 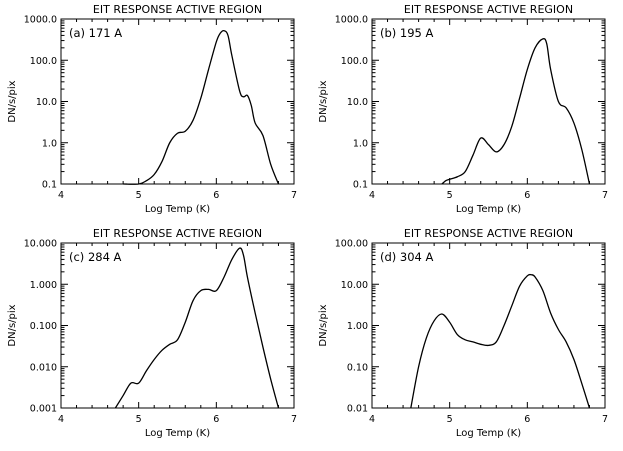 What do you see at coordinates (354, 285) in the screenshot?
I see `y-tick-label: 10.00` at bounding box center [354, 285].